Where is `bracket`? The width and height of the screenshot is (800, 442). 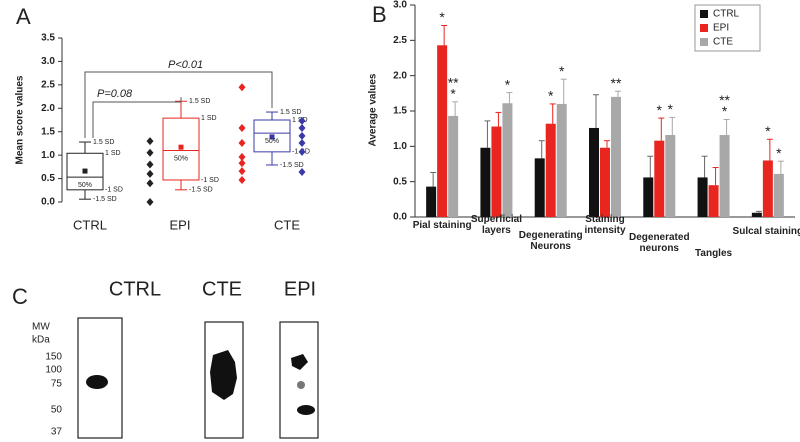
bracket is located at coordinates (178, 105).